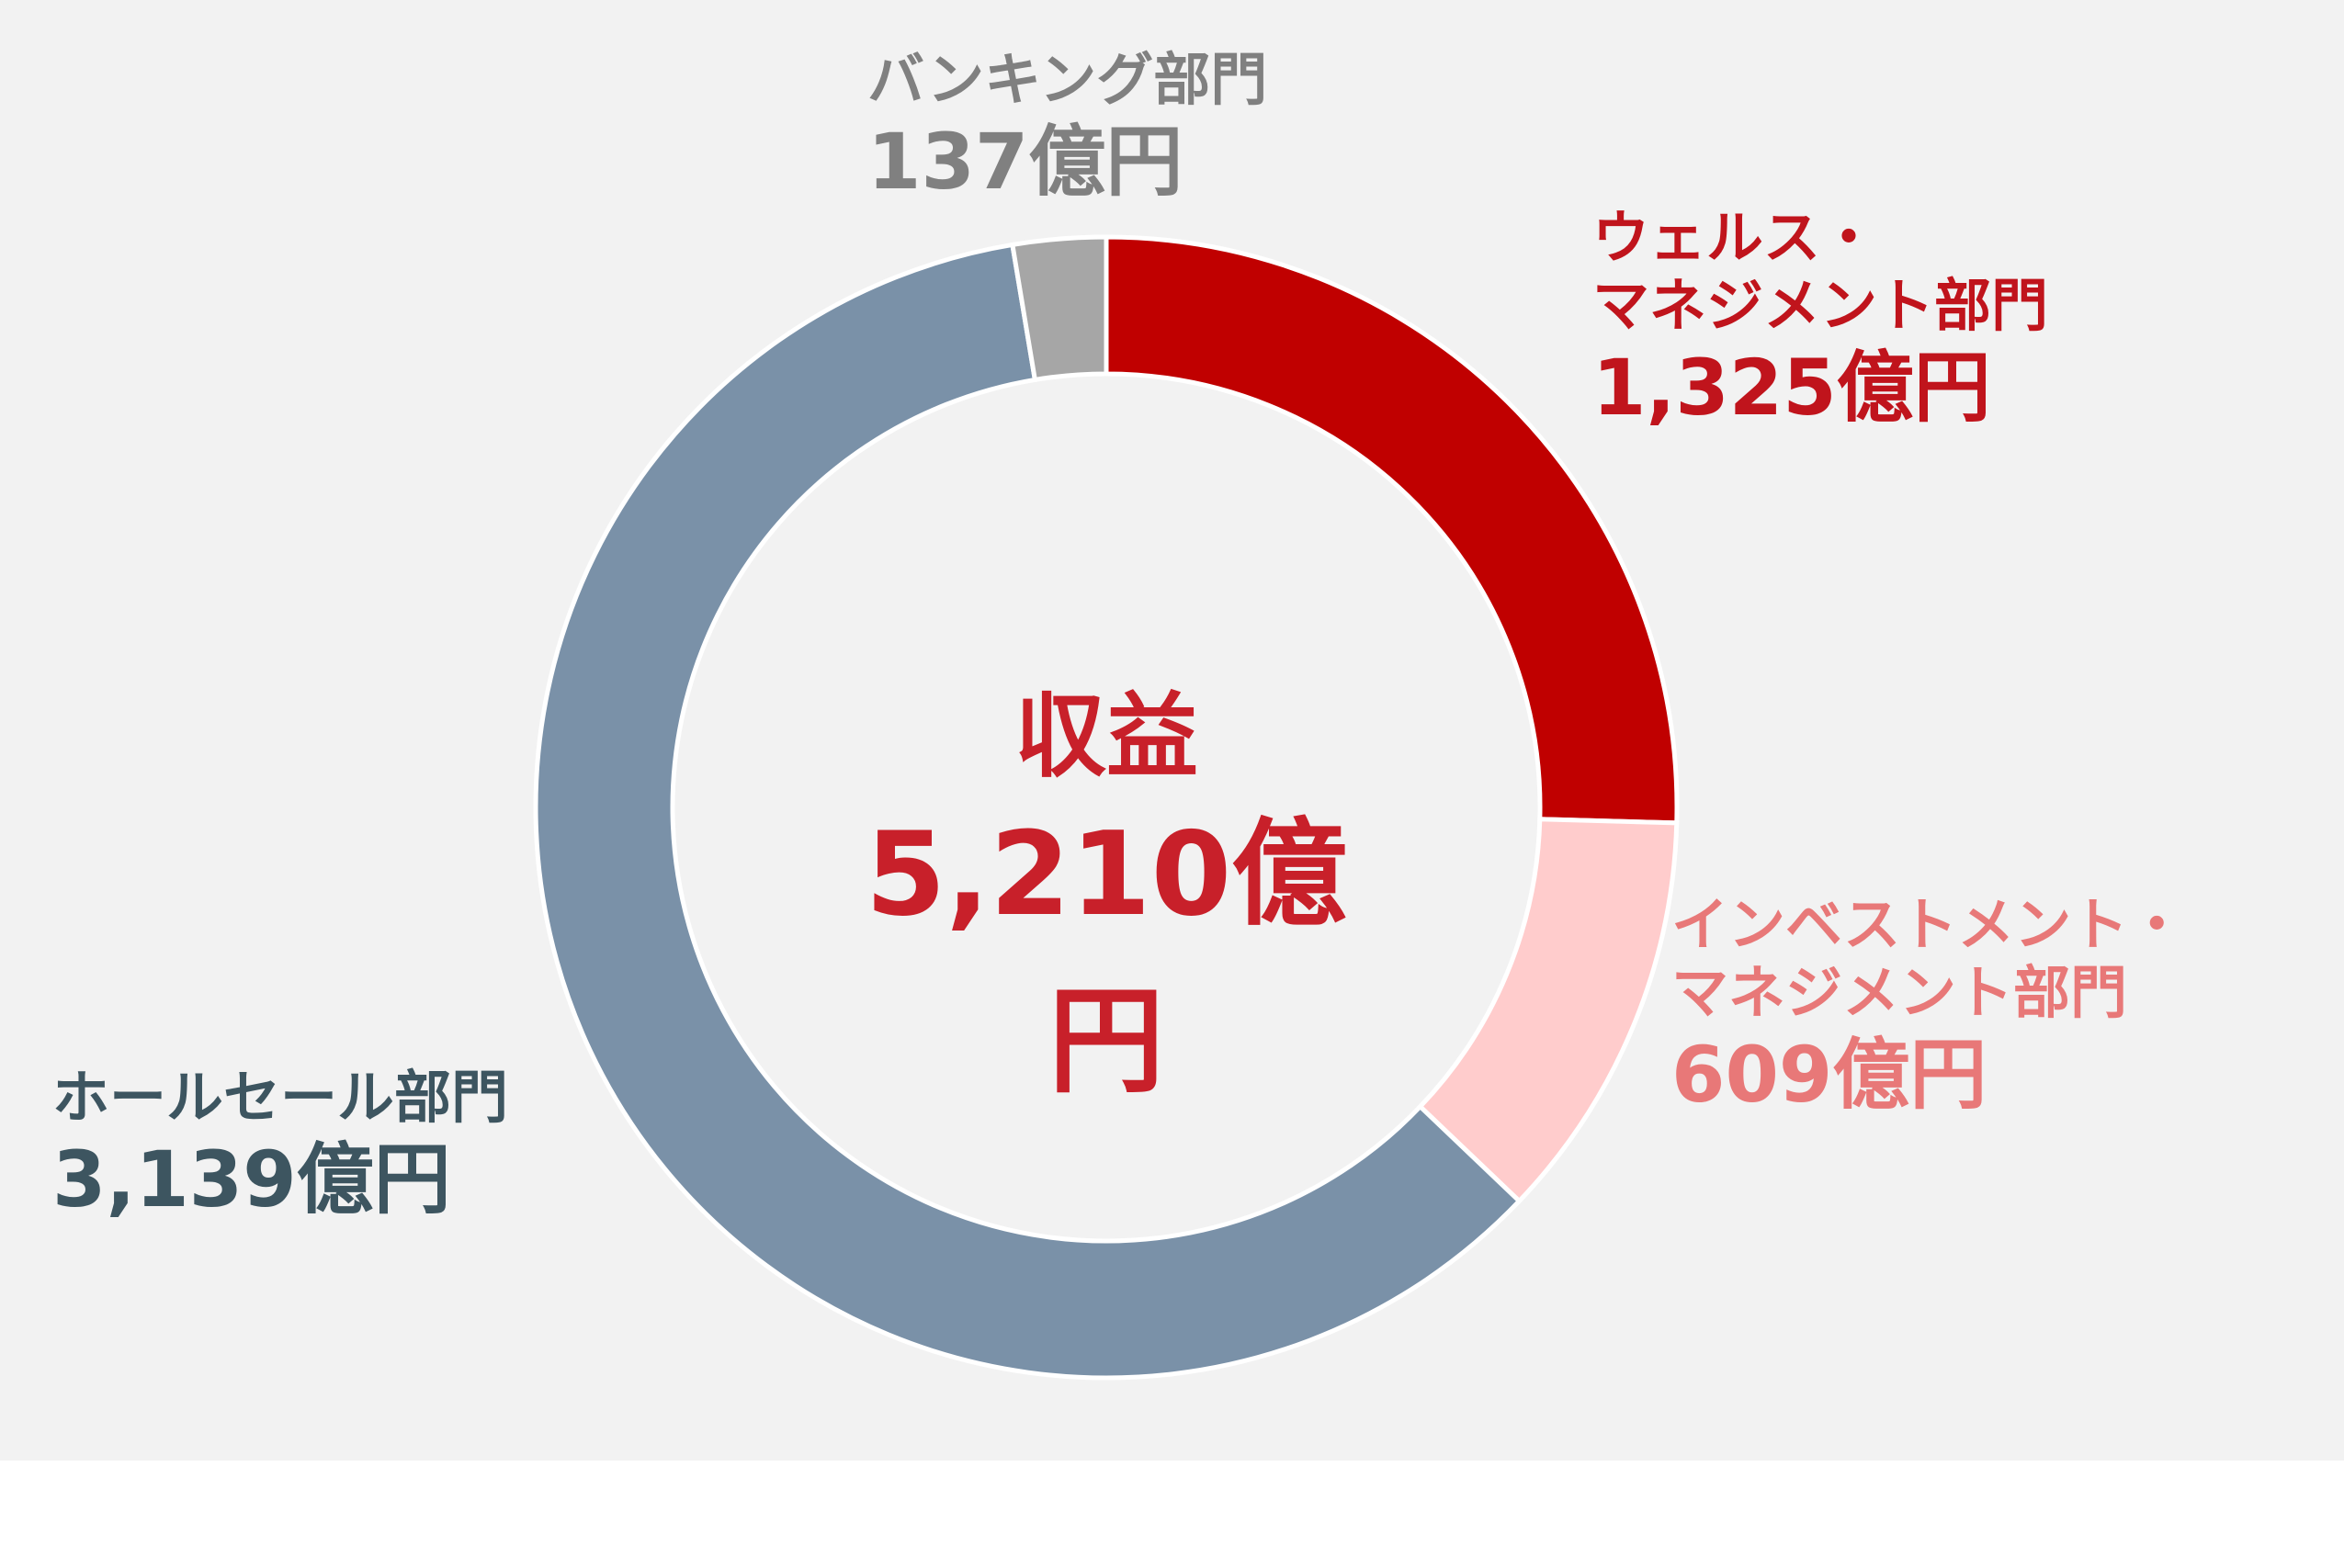 The height and width of the screenshot is (1568, 2344). I want to click on segment-name: ホールセール部門, so click(280, 1097).